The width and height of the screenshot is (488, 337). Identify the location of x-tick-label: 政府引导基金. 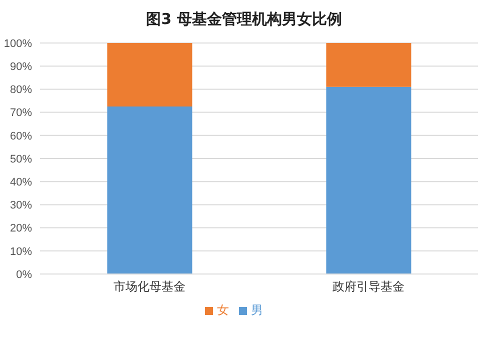
(368, 287).